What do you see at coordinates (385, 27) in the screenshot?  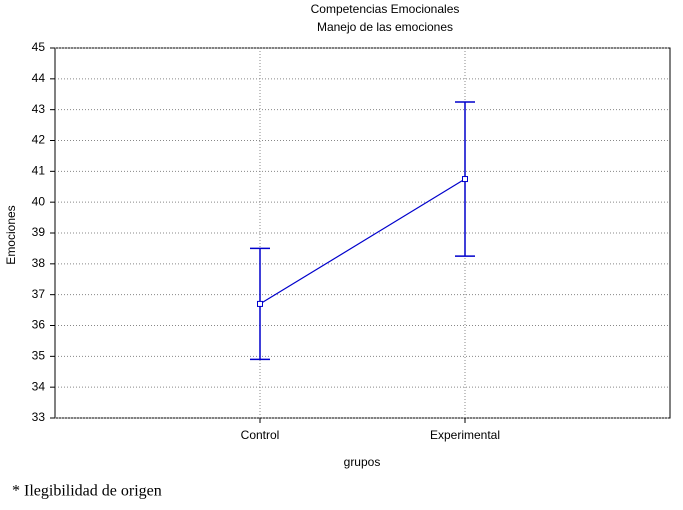 I see `chart-subtitle: Manejo de las emociones` at bounding box center [385, 27].